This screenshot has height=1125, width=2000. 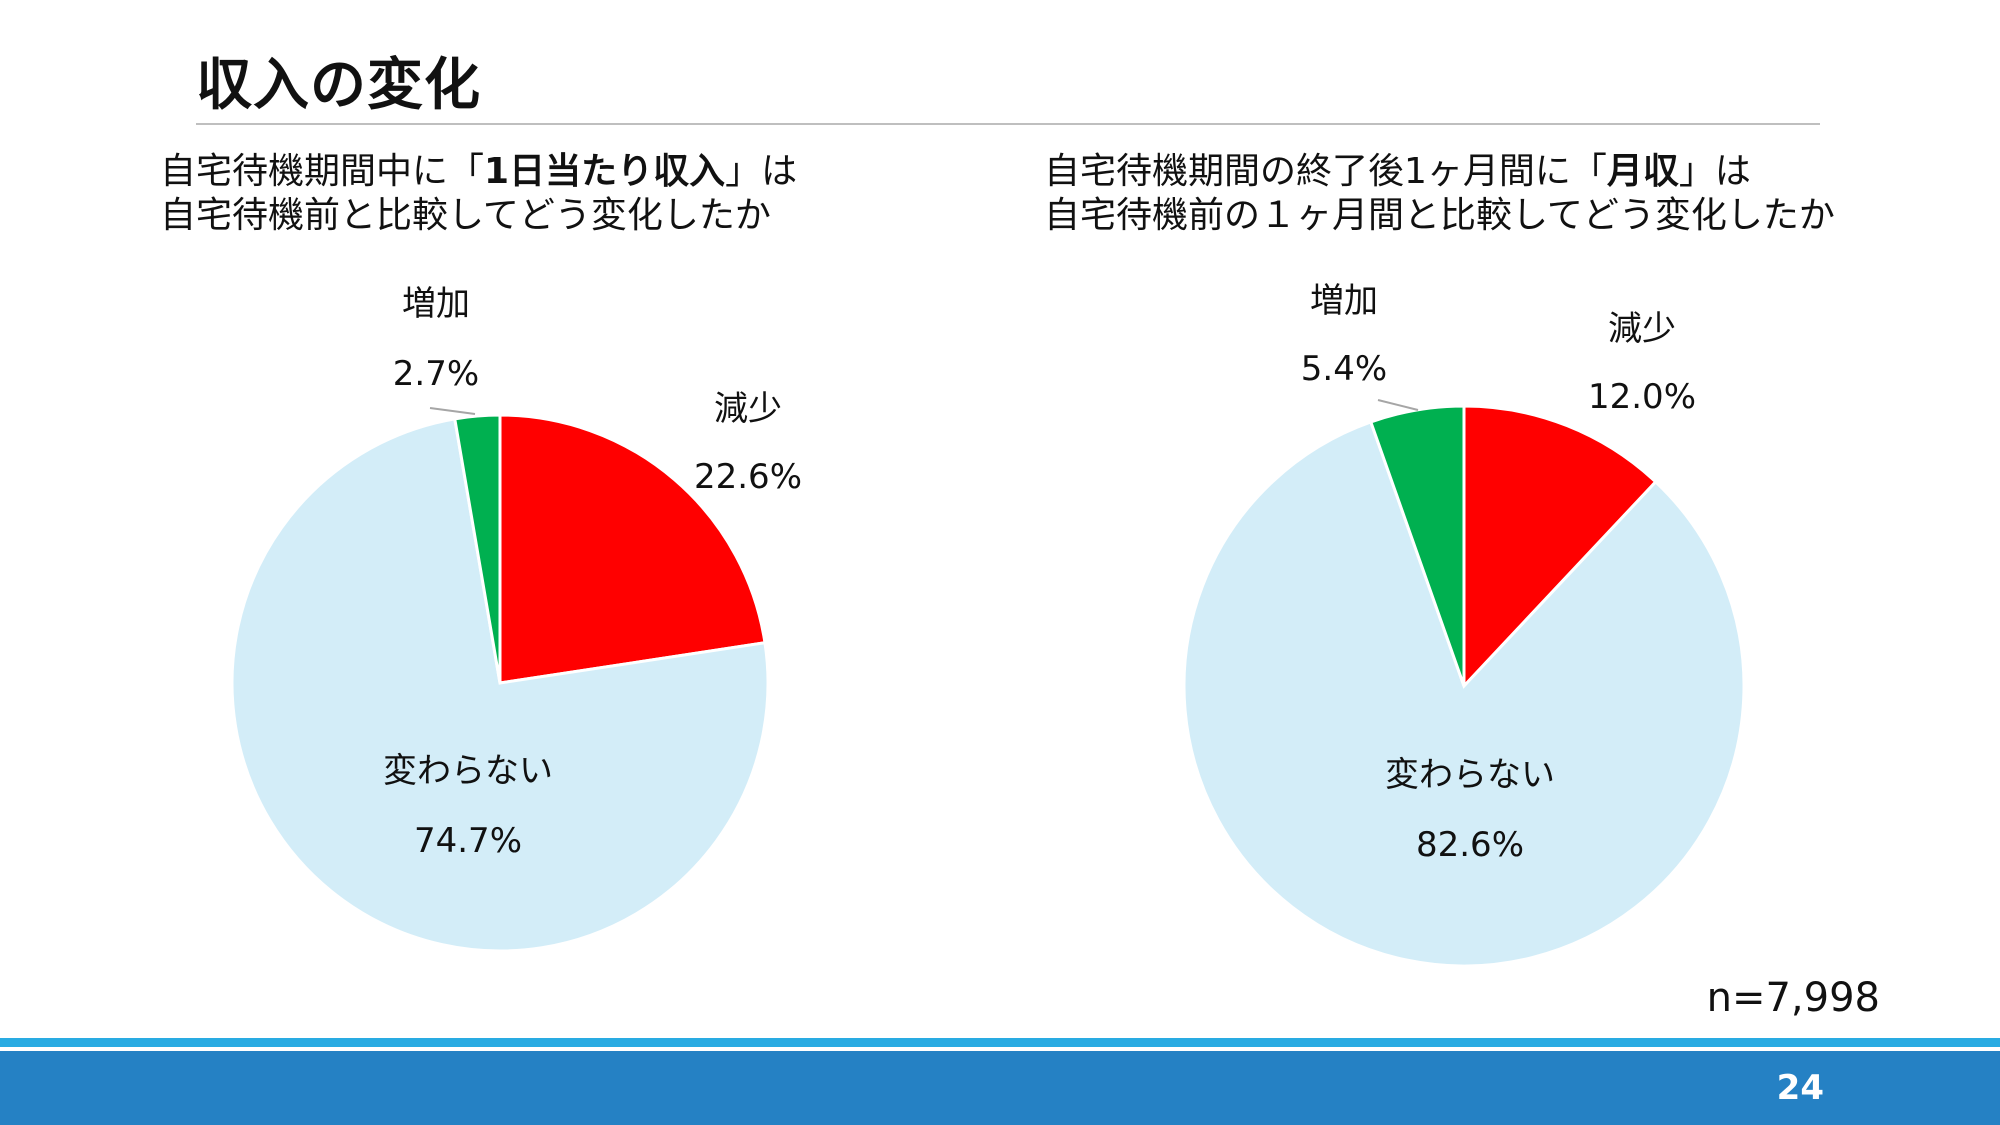 What do you see at coordinates (748, 477) in the screenshot?
I see `pie1-value-label-1: 22.6%` at bounding box center [748, 477].